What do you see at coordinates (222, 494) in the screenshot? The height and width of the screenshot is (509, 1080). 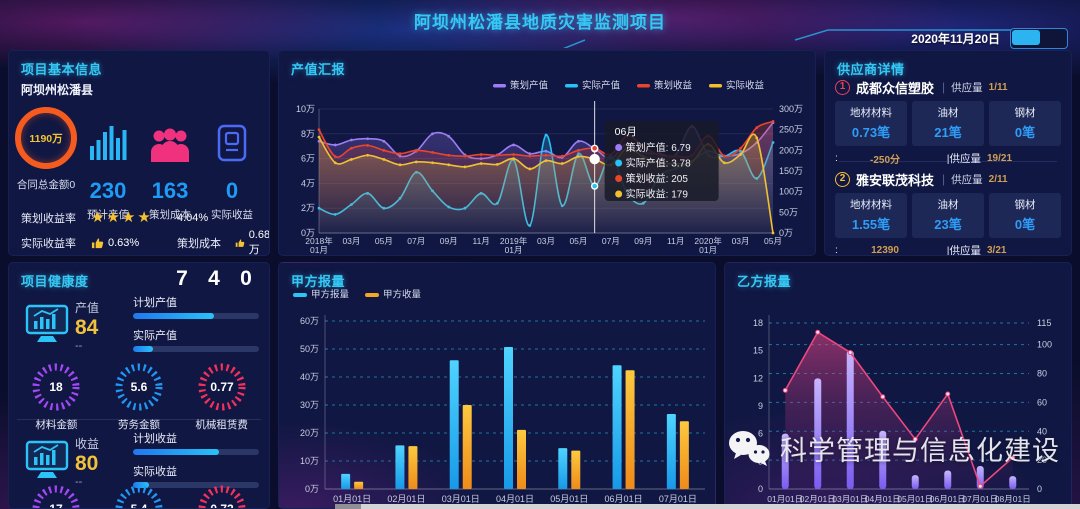 I see `machine-gauge: 0.72 机械租赁费` at bounding box center [222, 494].